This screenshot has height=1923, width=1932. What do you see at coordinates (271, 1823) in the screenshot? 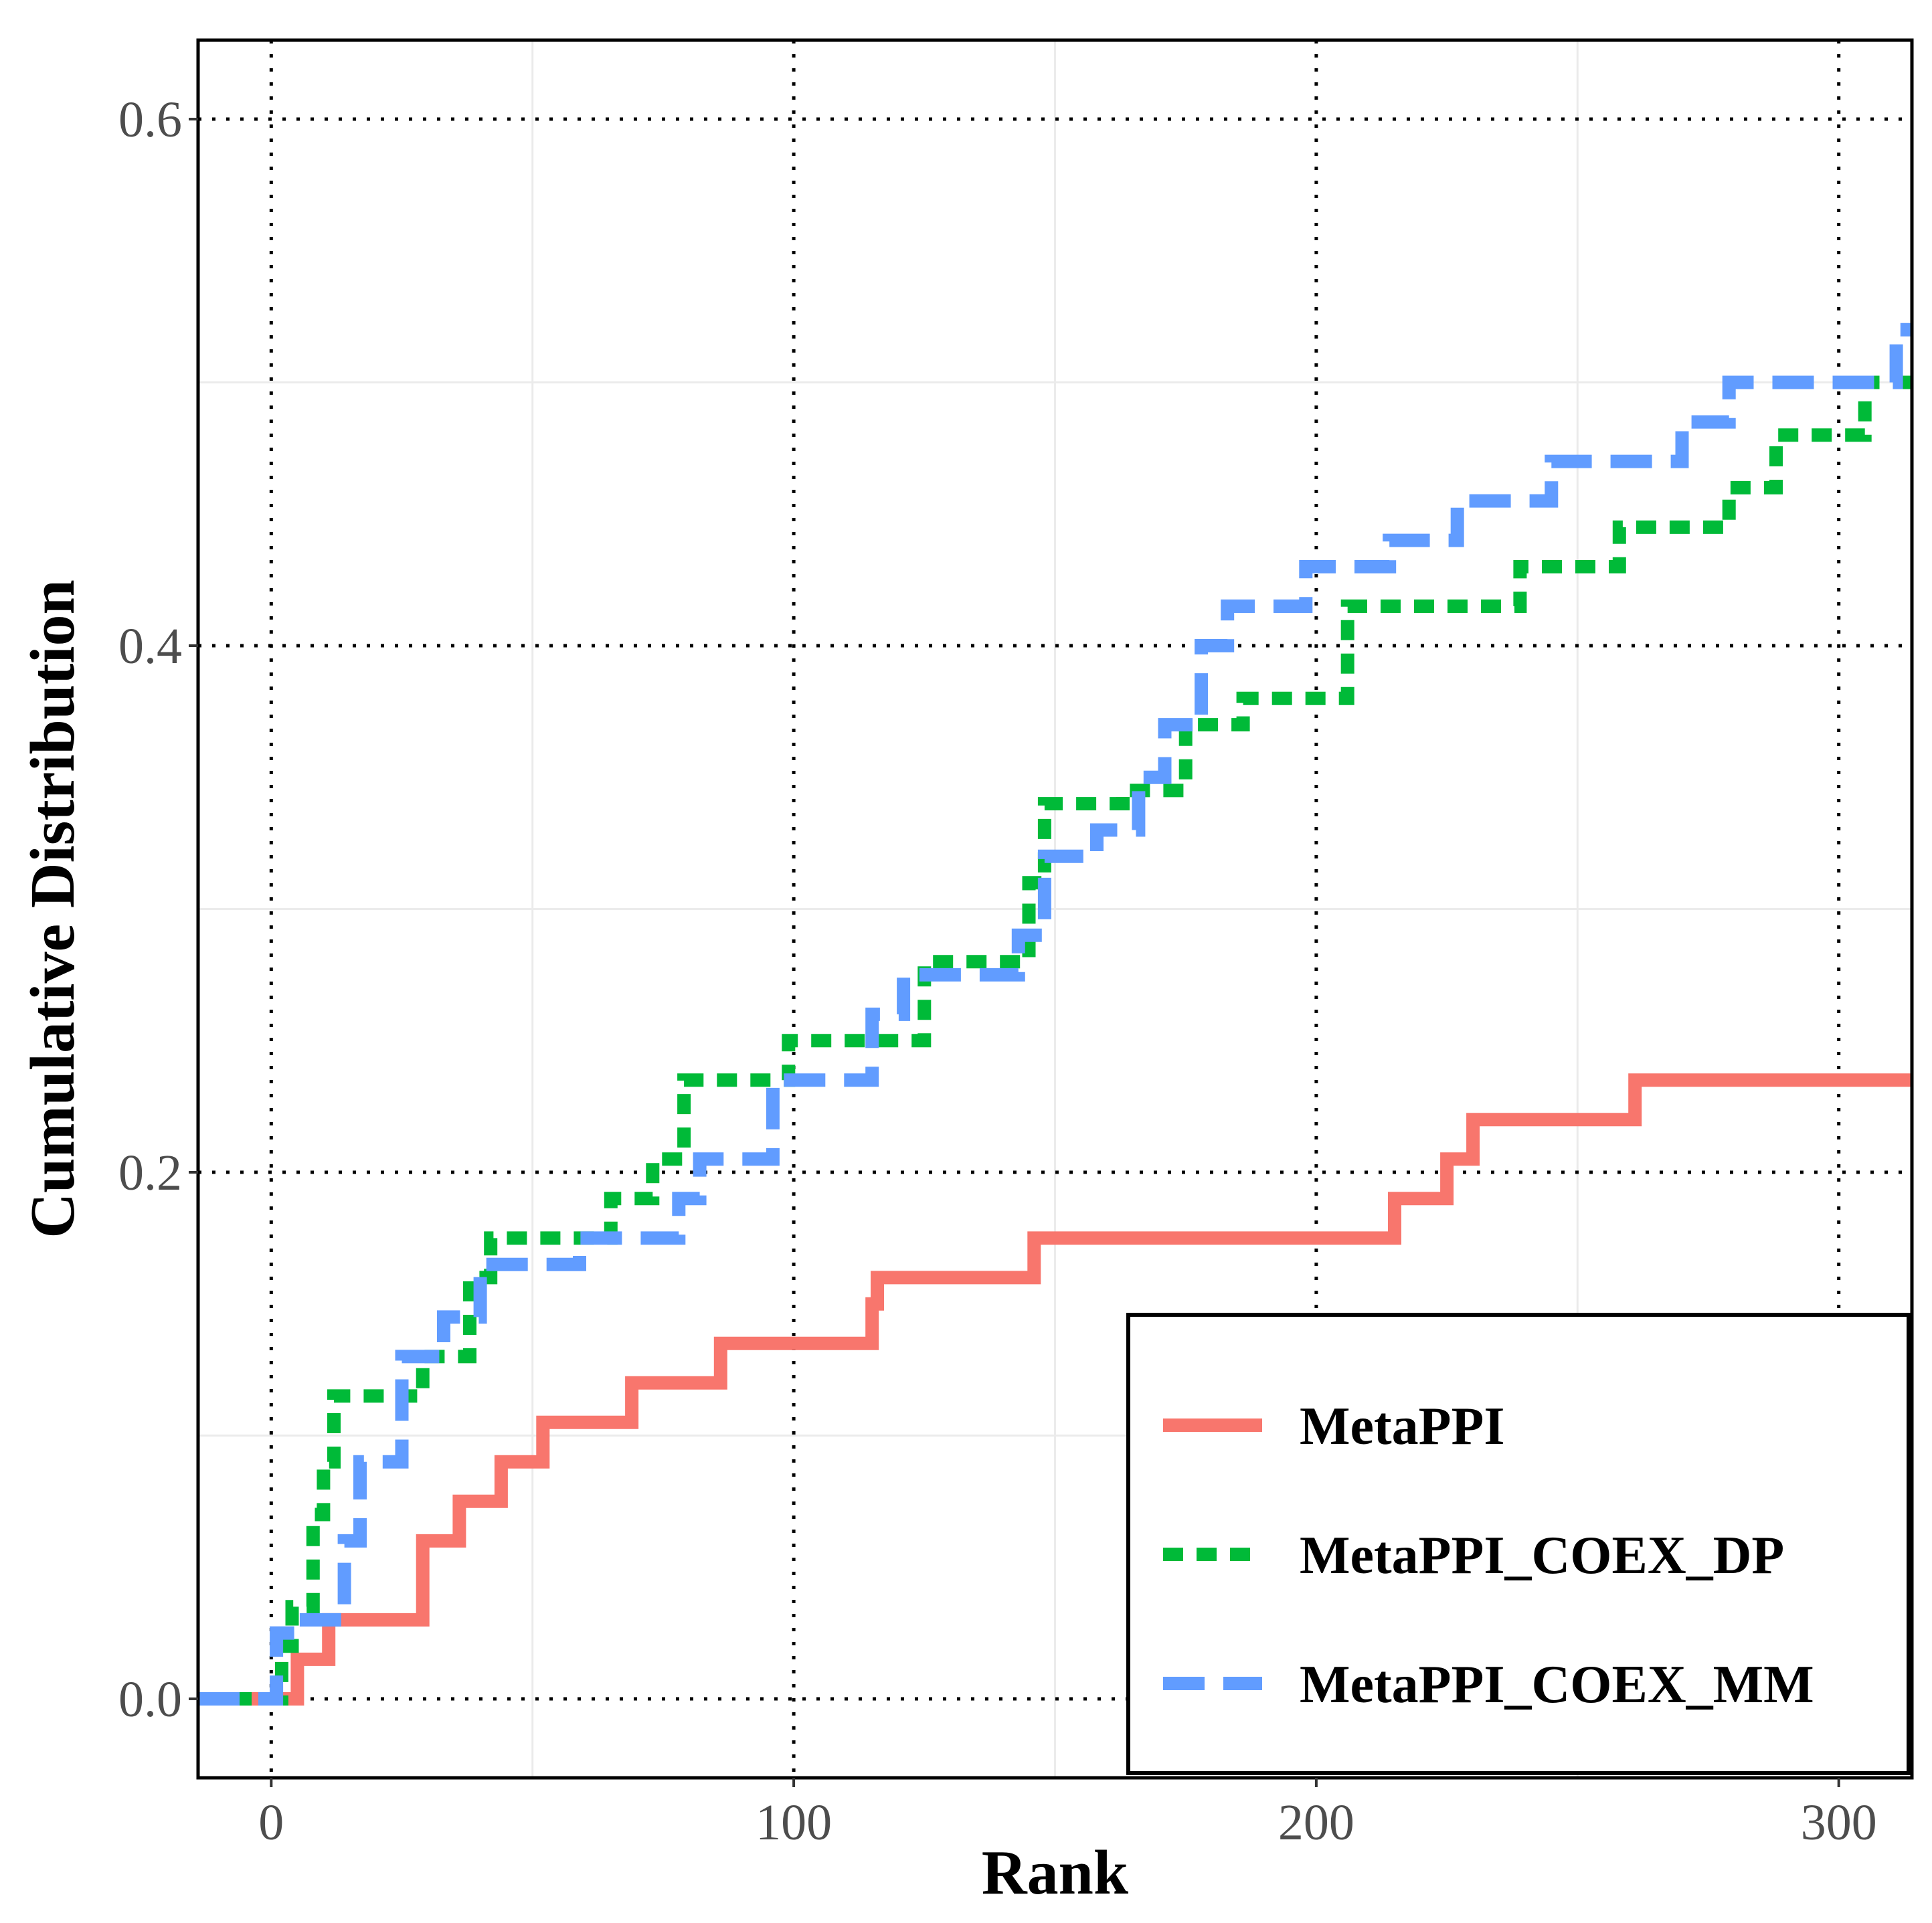
I see `x-tick-label: 0` at bounding box center [271, 1823].